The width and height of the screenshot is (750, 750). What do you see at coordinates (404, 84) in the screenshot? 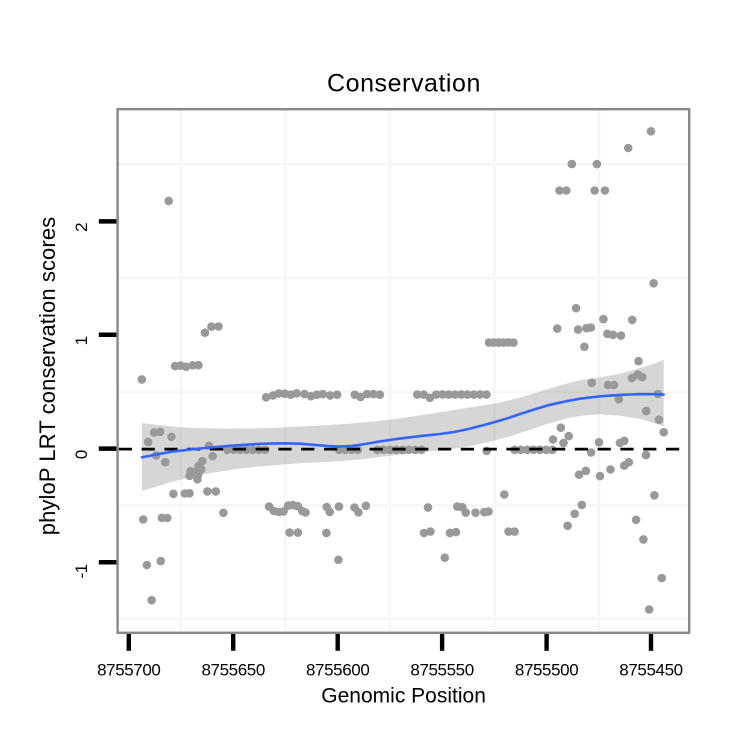
I see `svg-text: Conservation` at bounding box center [404, 84].